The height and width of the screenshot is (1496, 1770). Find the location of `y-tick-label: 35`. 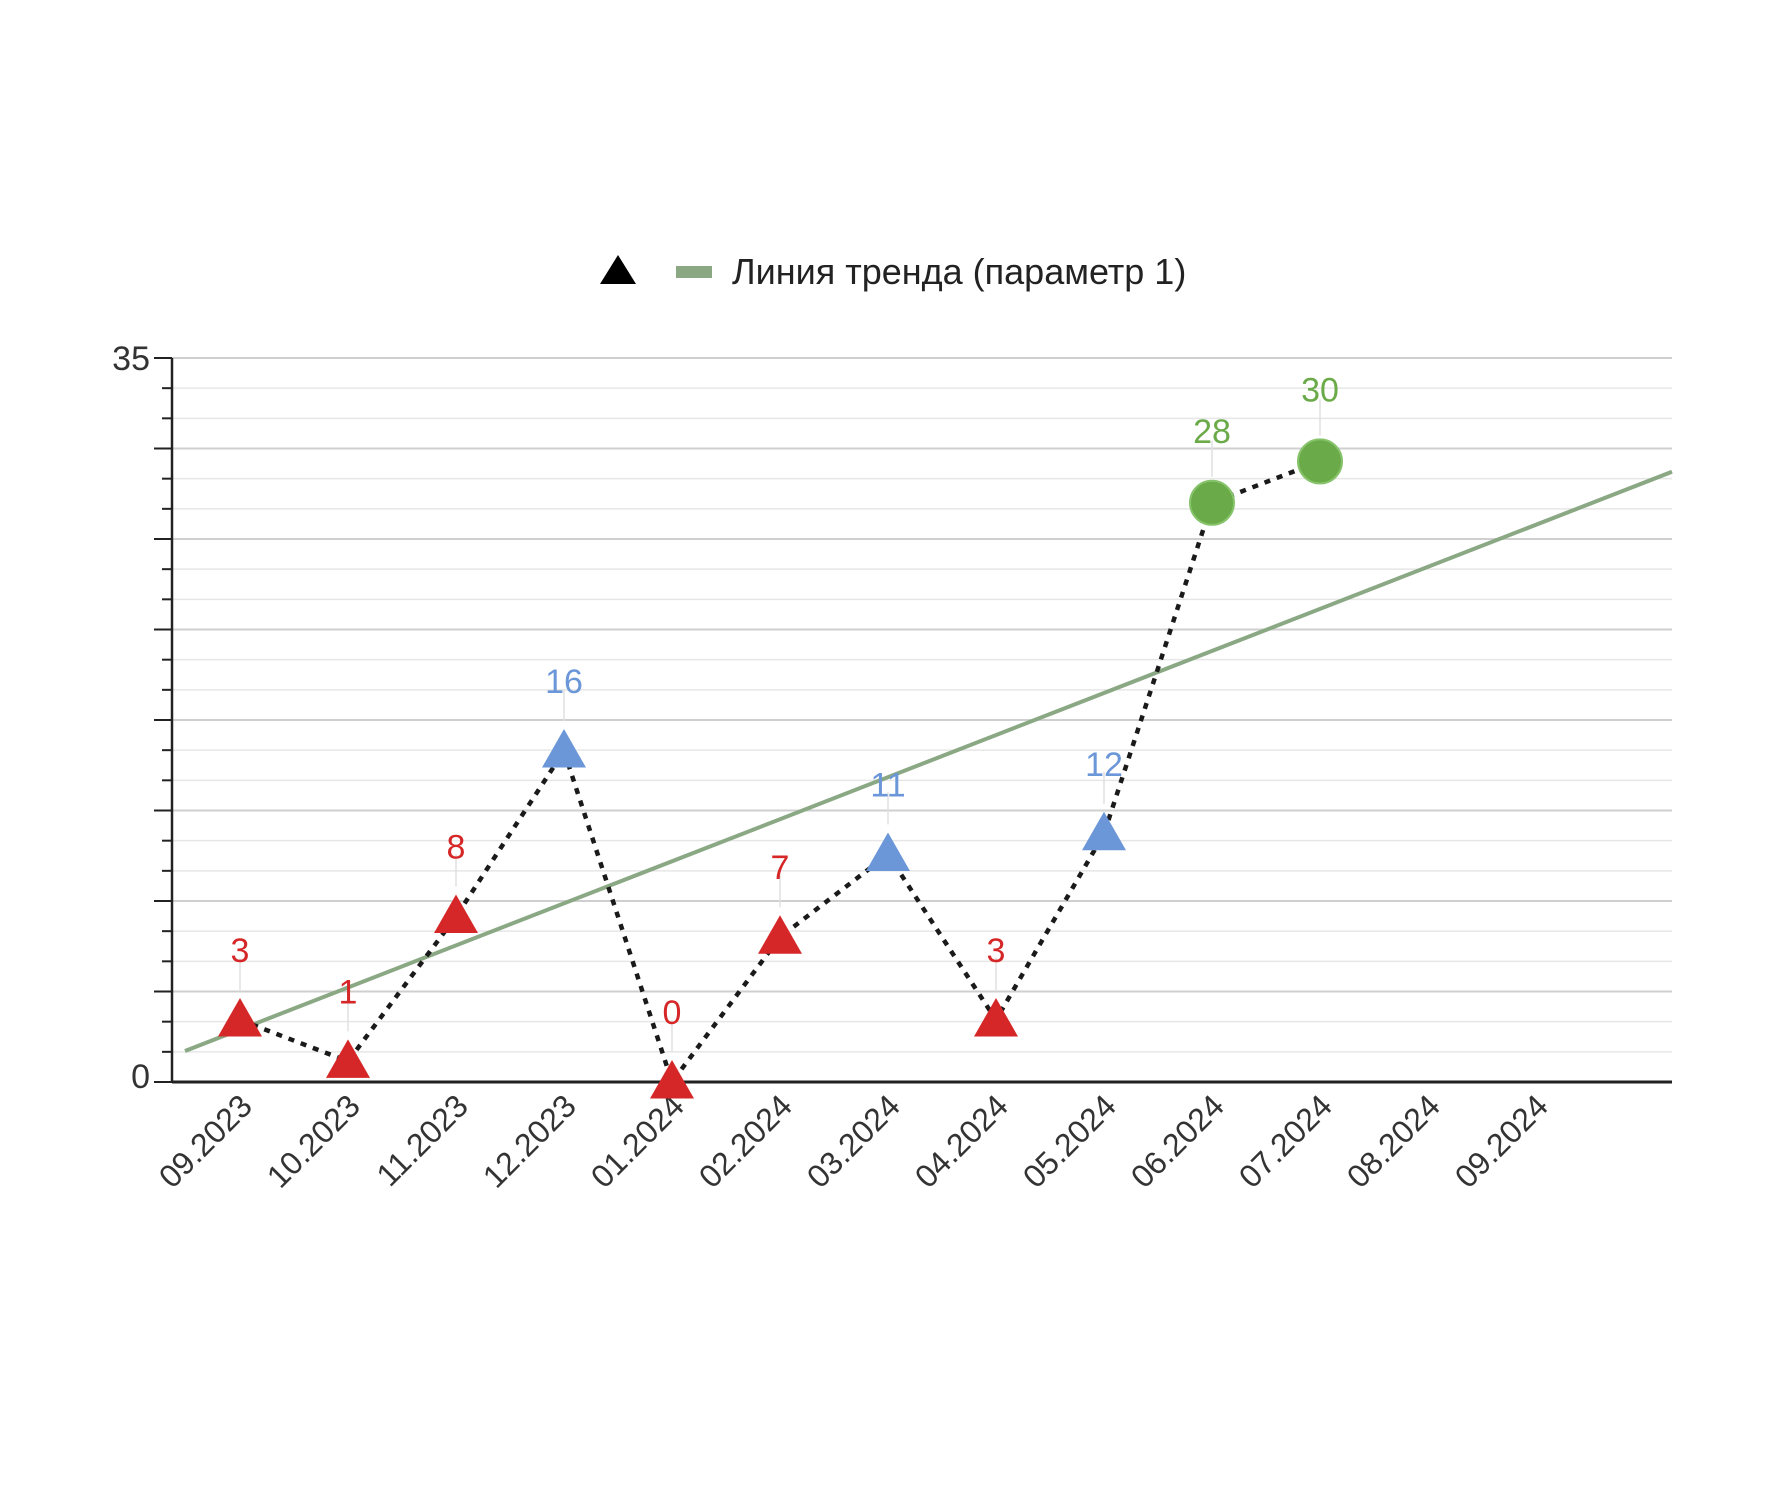

y-tick-label: 35 is located at coordinates (131, 359).